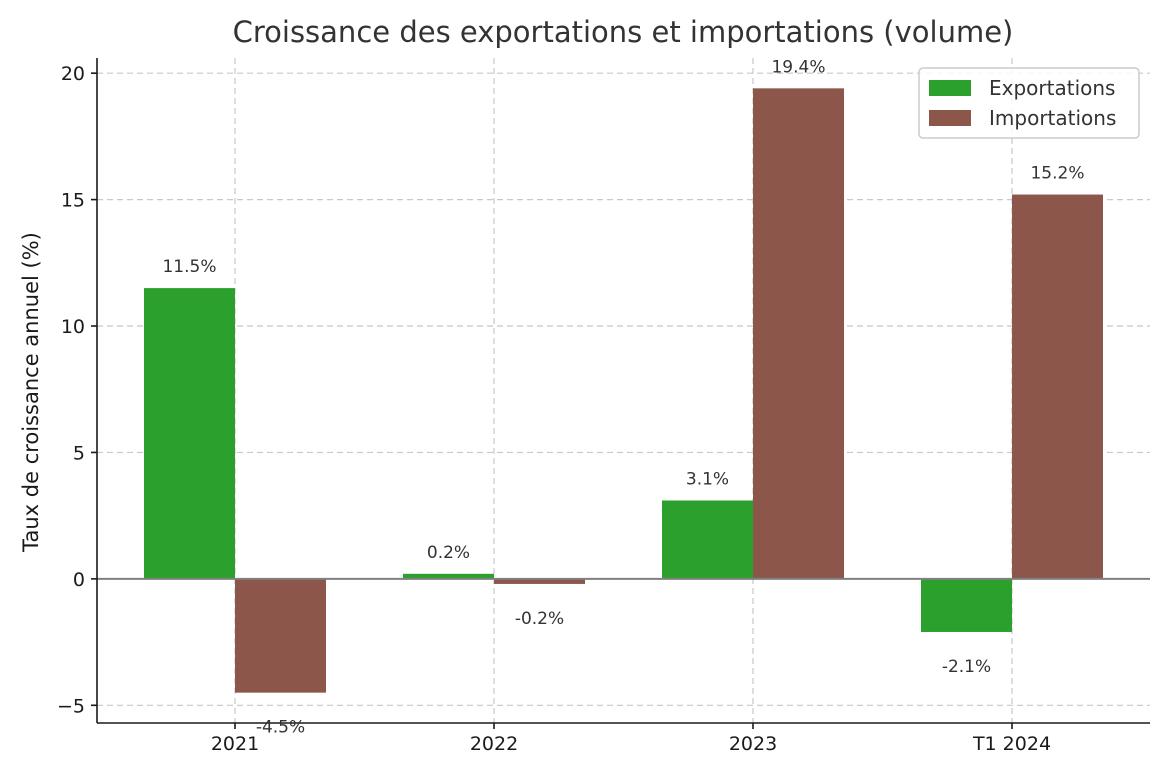 The width and height of the screenshot is (1170, 773). I want to click on data-label: -4.5%, so click(280, 728).